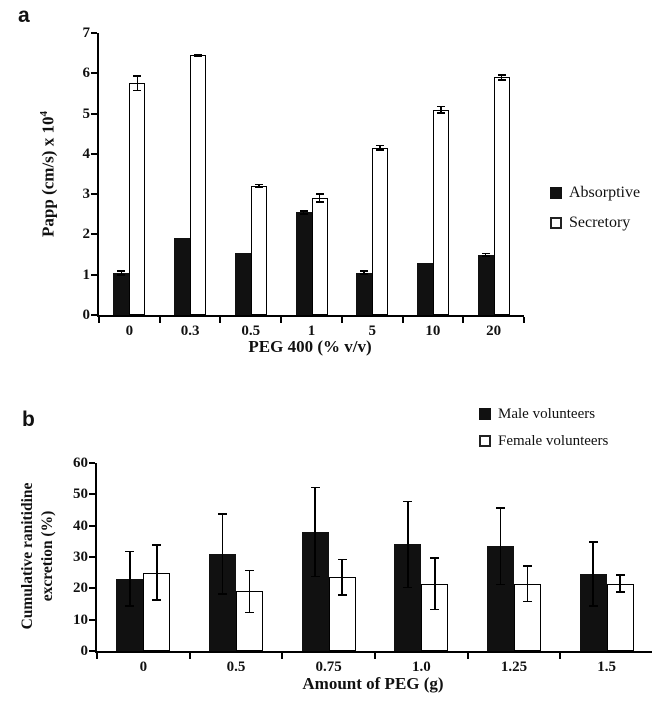  Describe the element at coordinates (222, 554) in the screenshot. I see `b-errorbar-male-volunteers-0.5` at that location.